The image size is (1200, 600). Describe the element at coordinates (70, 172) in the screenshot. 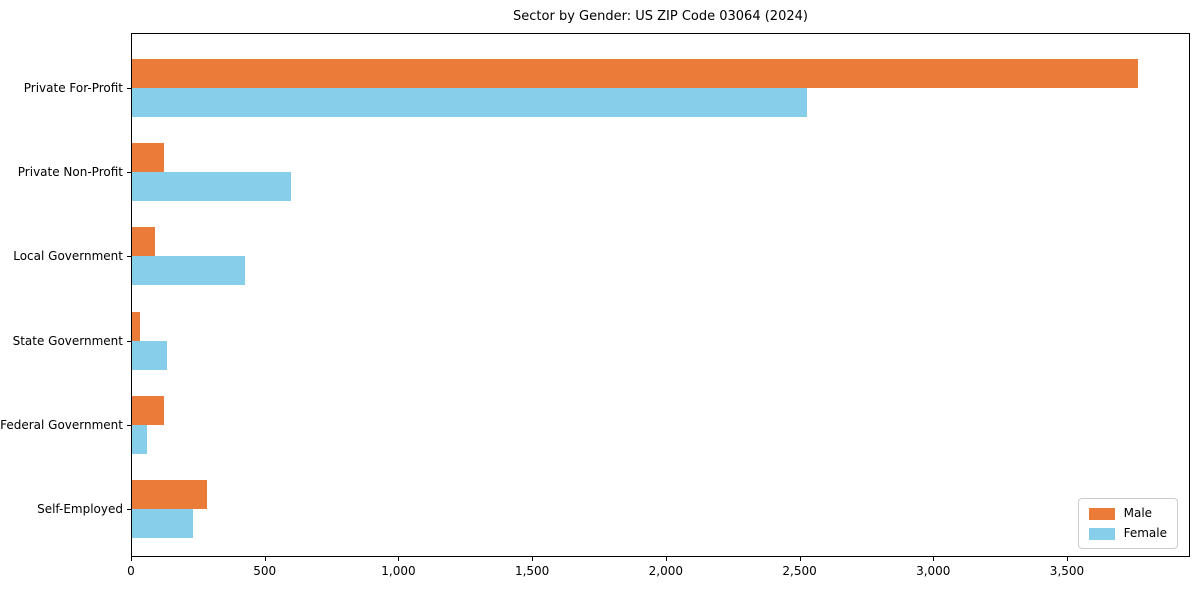

I see `ytick-label-1: Private Non-Profit` at that location.